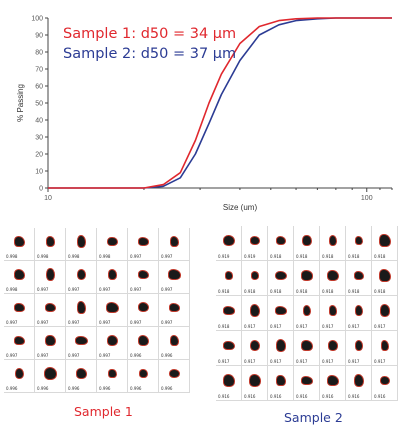  Describe the element at coordinates (39, 70) in the screenshot. I see `y-tick-label: 70` at that location.